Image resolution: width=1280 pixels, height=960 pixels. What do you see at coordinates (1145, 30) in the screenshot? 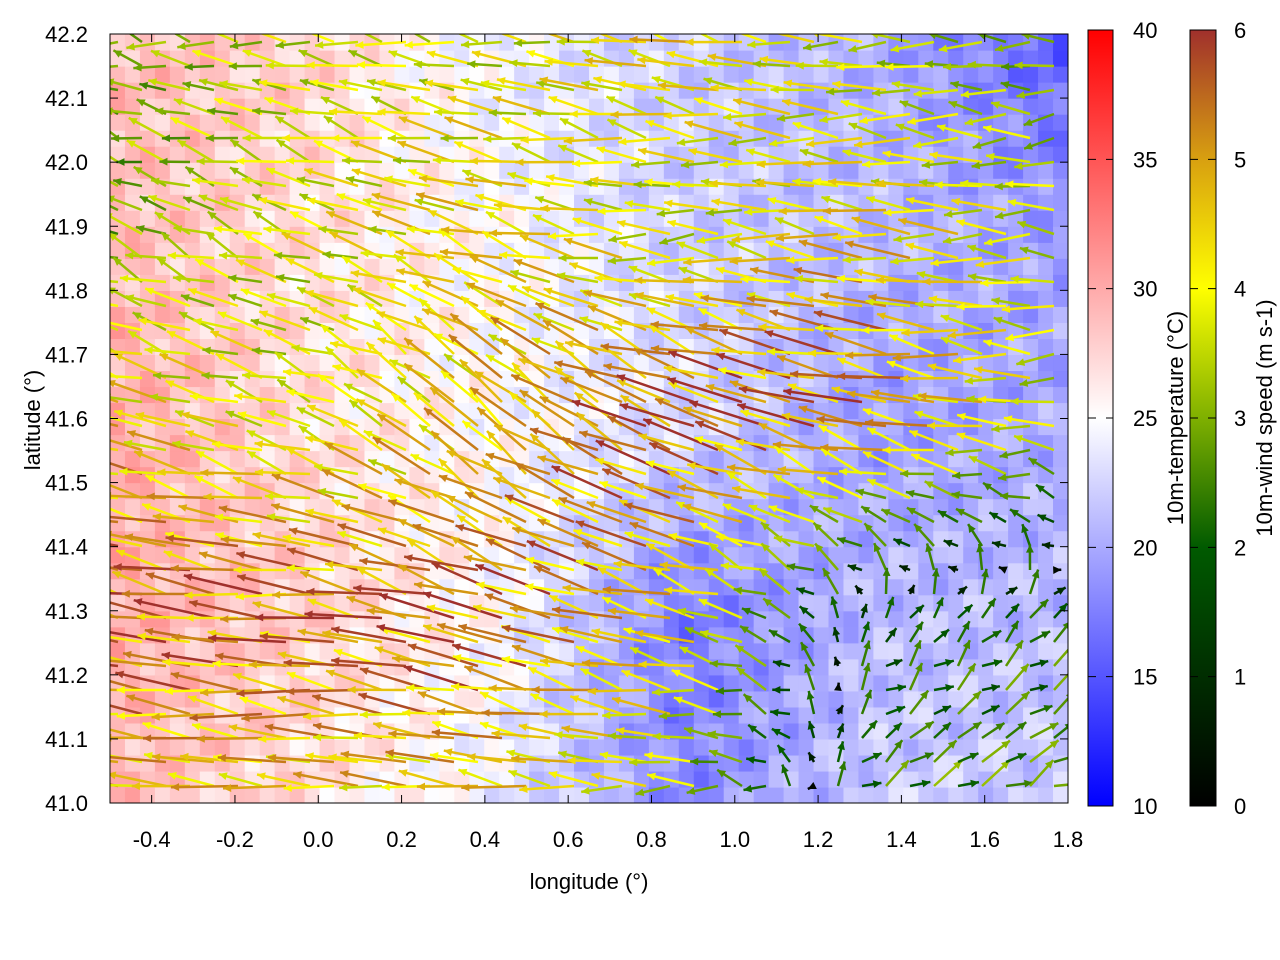
I see `colorbar-tick-label: 40` at bounding box center [1145, 30].